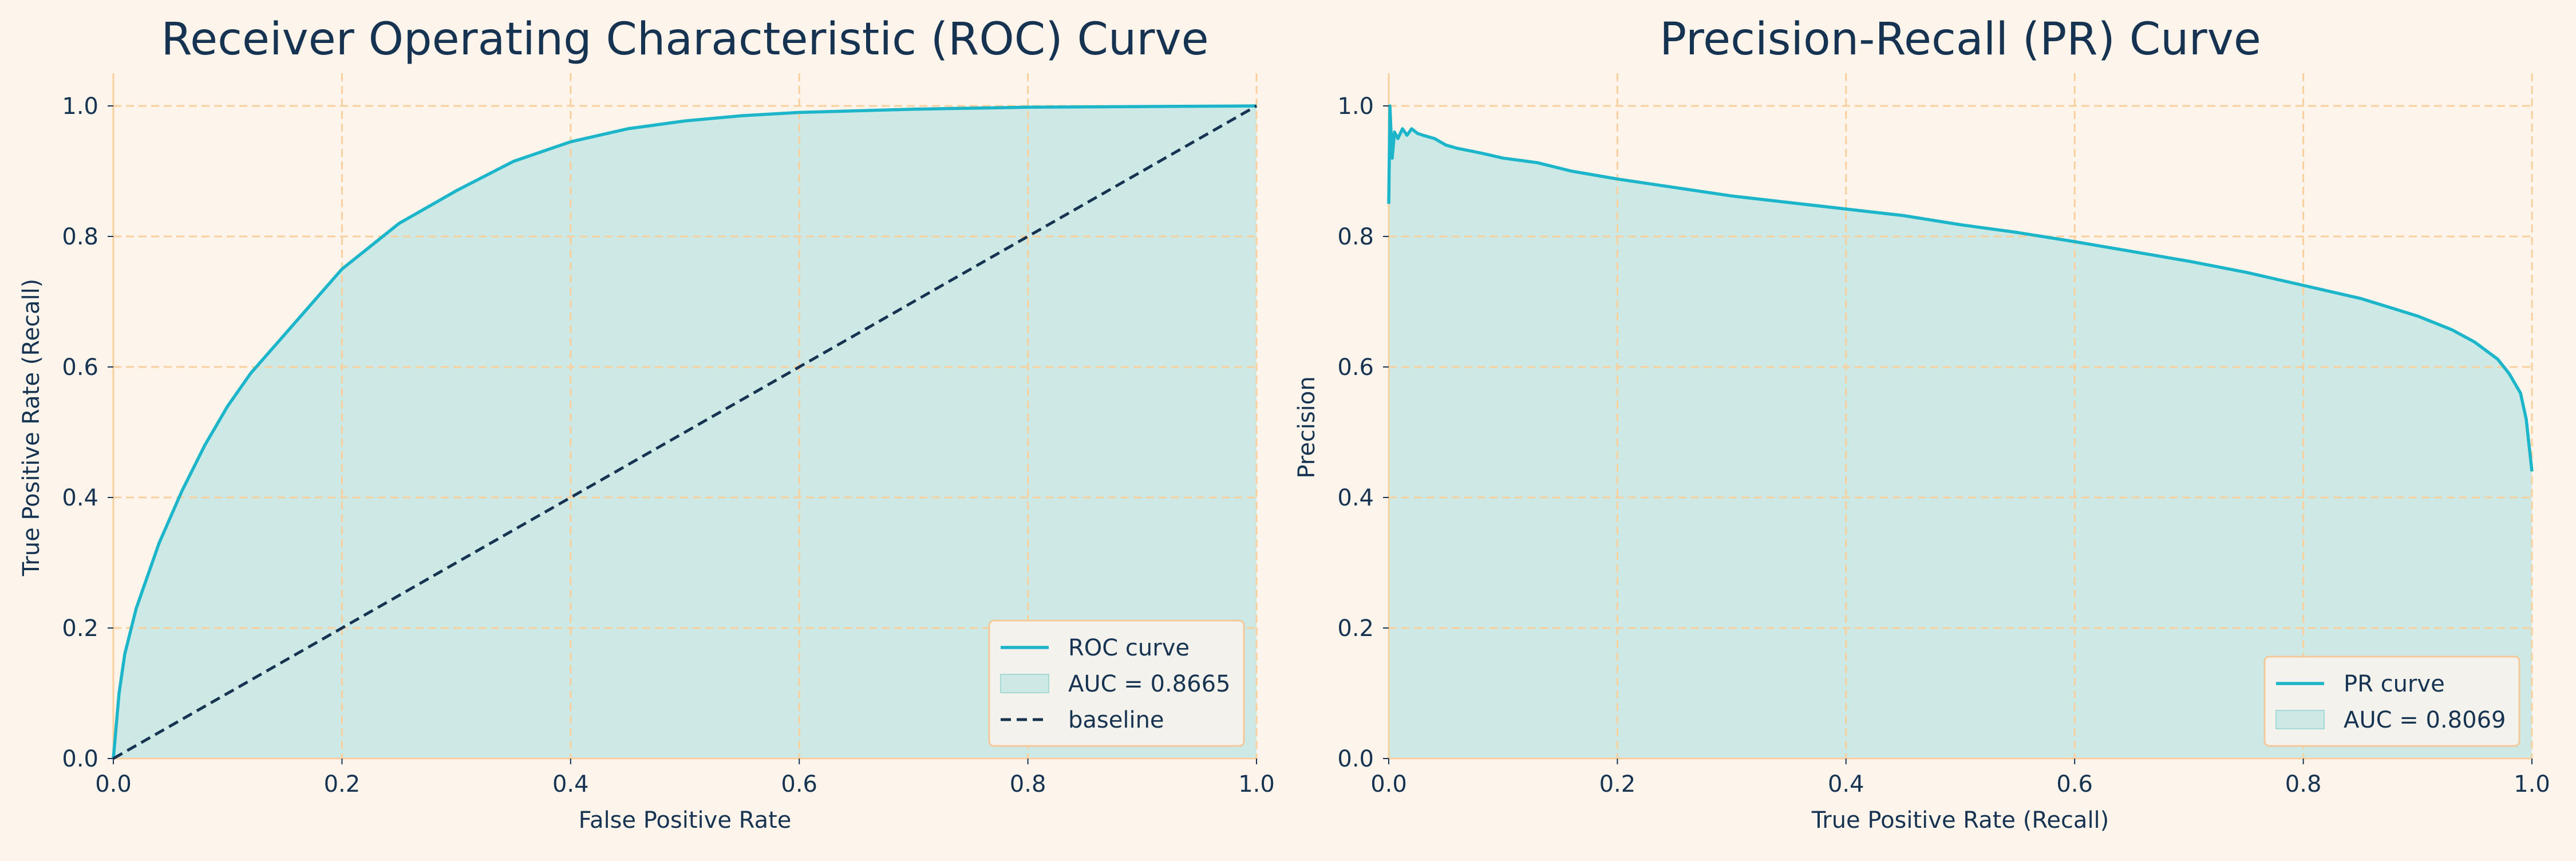 This screenshot has height=861, width=2576. Describe the element at coordinates (342, 784) in the screenshot. I see `roc-x-tick-label: 0.2` at that location.